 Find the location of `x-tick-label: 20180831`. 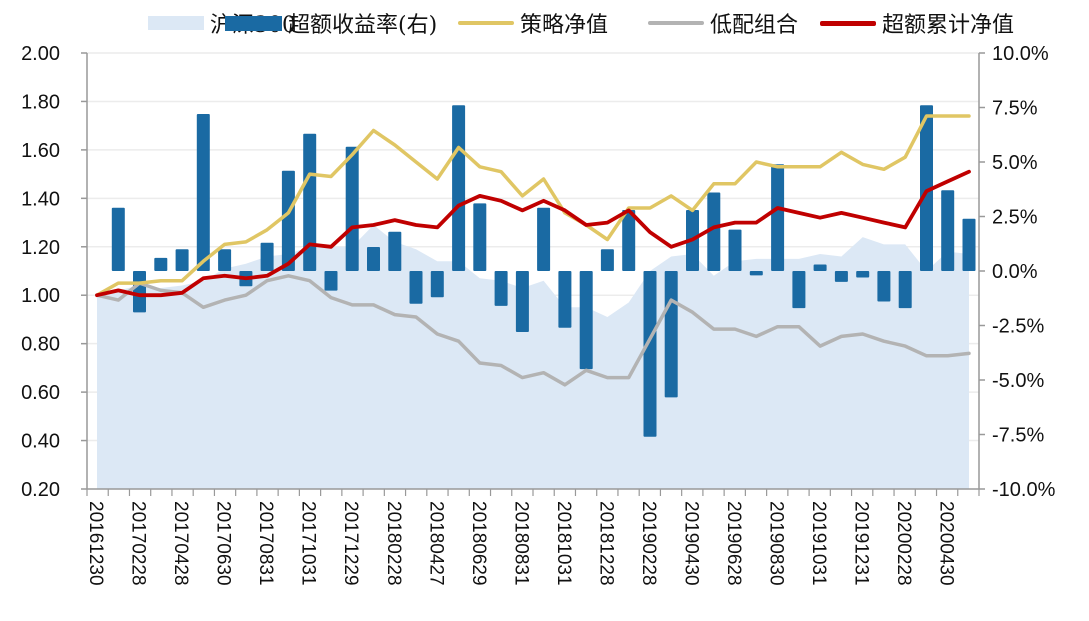

x-tick-label: 20180831 is located at coordinates (520, 543).